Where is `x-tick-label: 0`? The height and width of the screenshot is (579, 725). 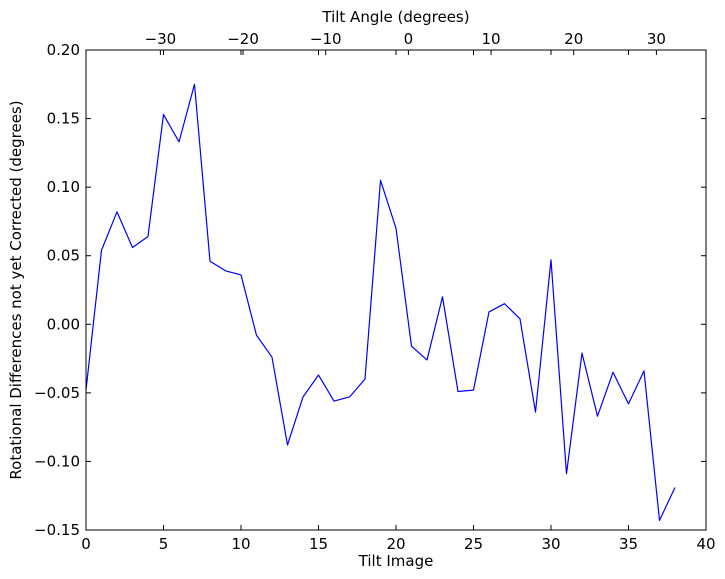
x-tick-label: 0 is located at coordinates (86, 544).